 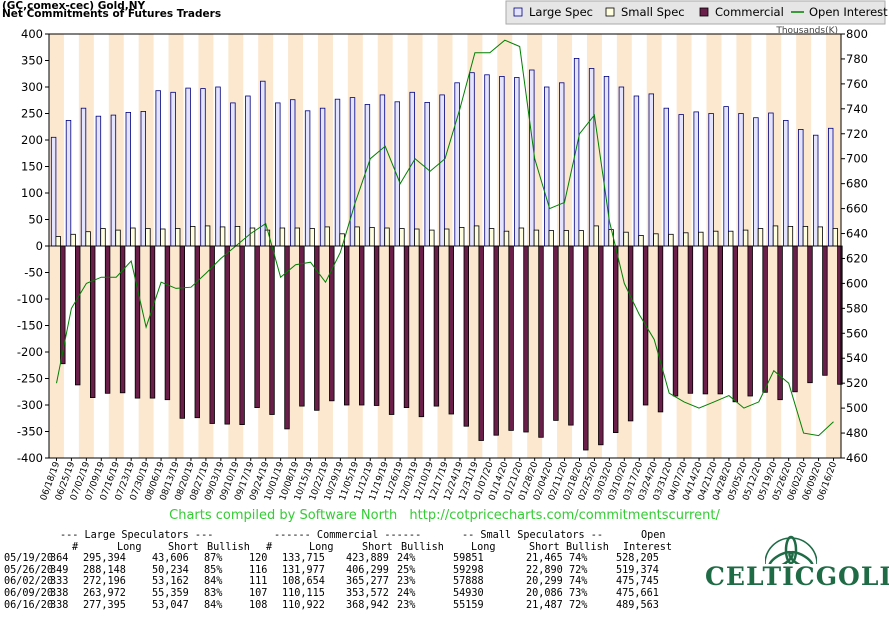 I want to click on row-c-count: 111, so click(x=258, y=582).